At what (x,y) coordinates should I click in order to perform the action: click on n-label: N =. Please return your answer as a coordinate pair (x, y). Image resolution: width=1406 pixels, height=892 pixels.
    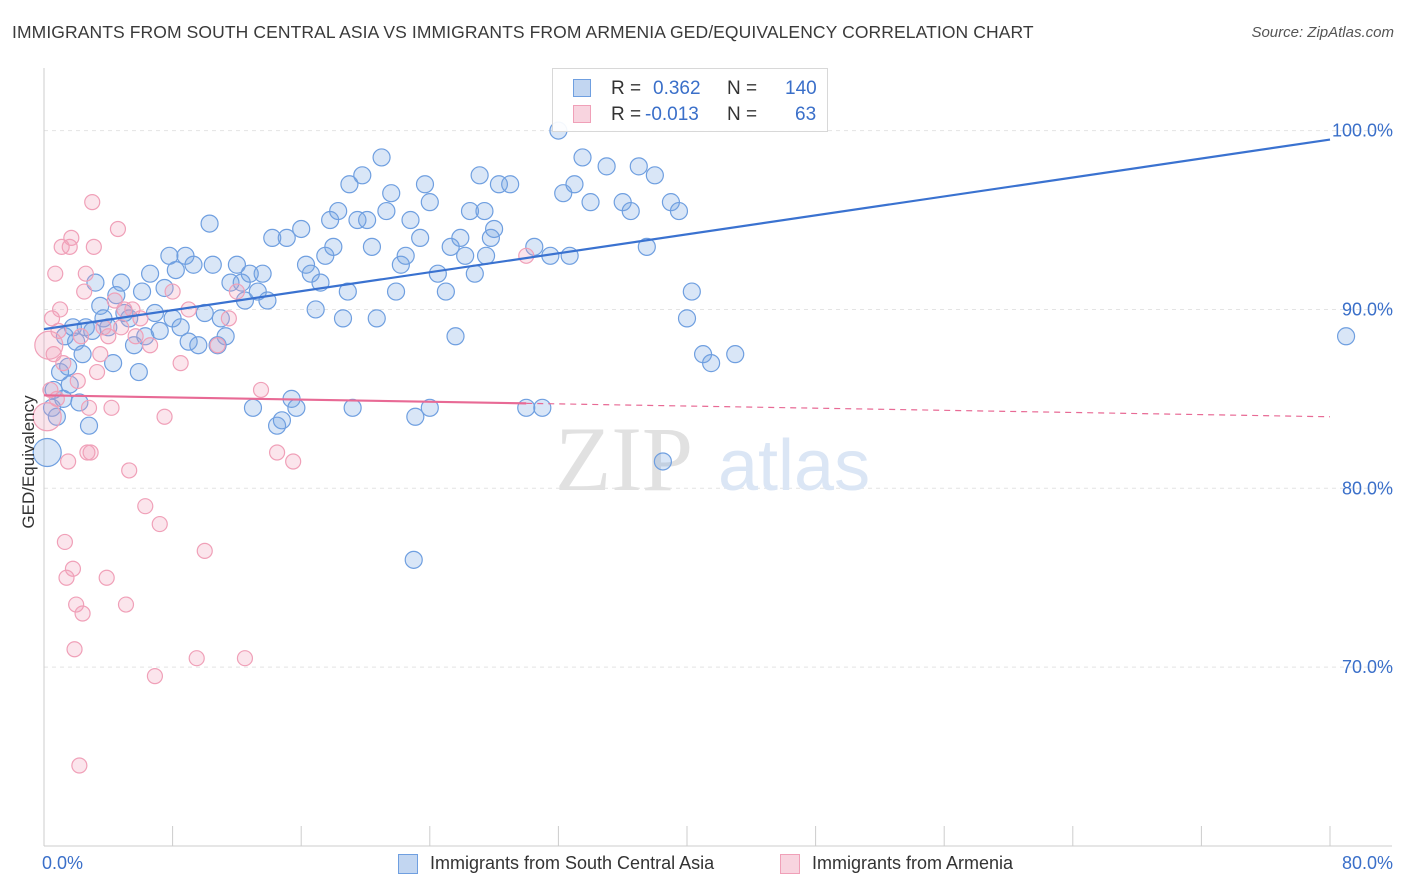
    Looking at the image, I should click on (742, 88).